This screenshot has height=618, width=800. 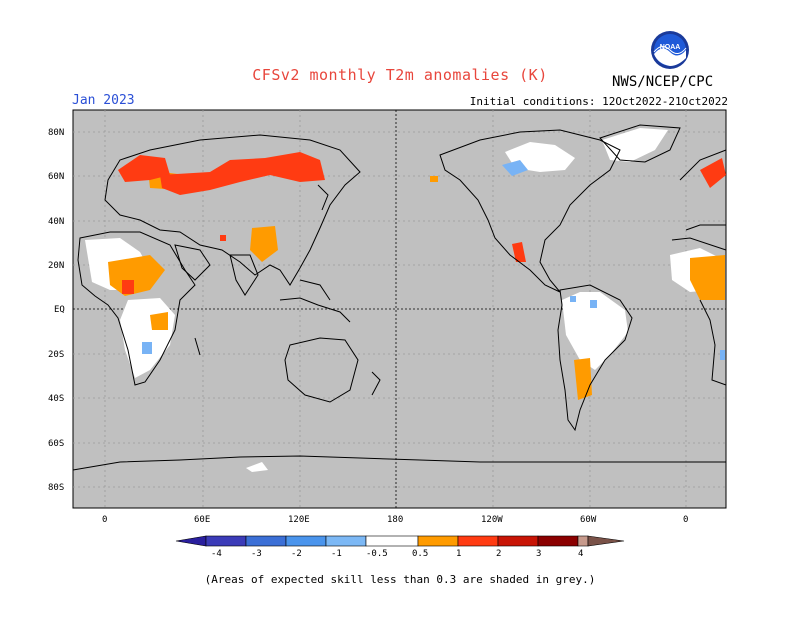 What do you see at coordinates (580, 554) in the screenshot?
I see `colorbar-tick: 4` at bounding box center [580, 554].